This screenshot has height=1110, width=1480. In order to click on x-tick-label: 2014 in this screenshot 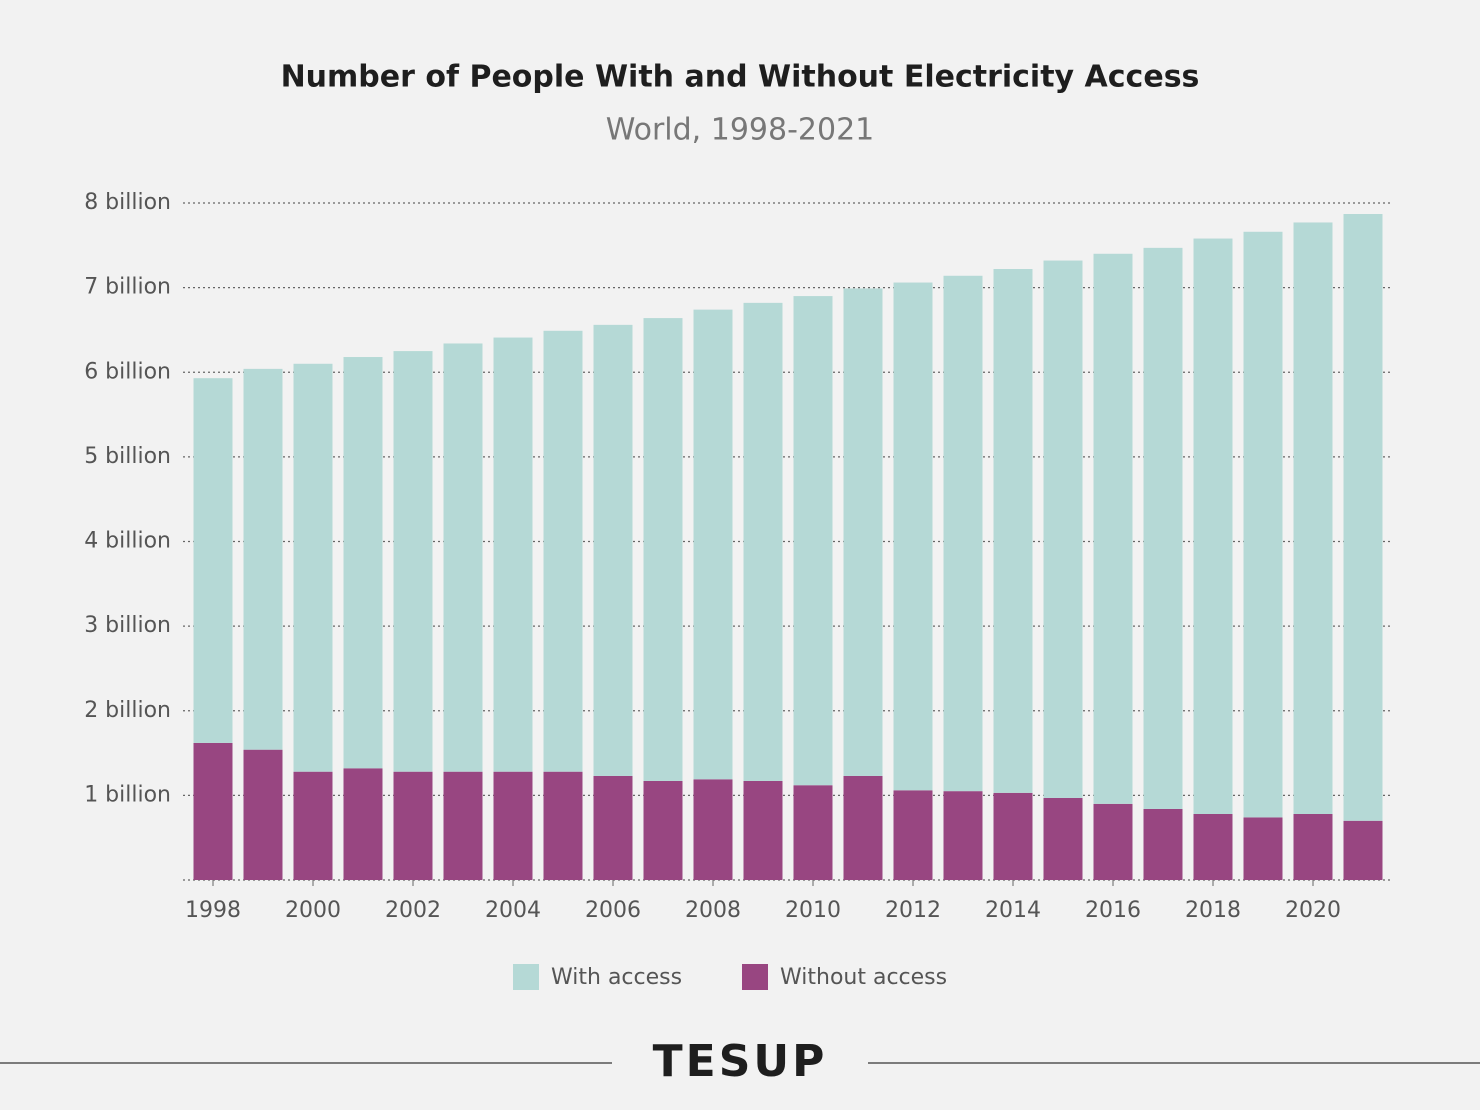, I will do `click(1013, 910)`.